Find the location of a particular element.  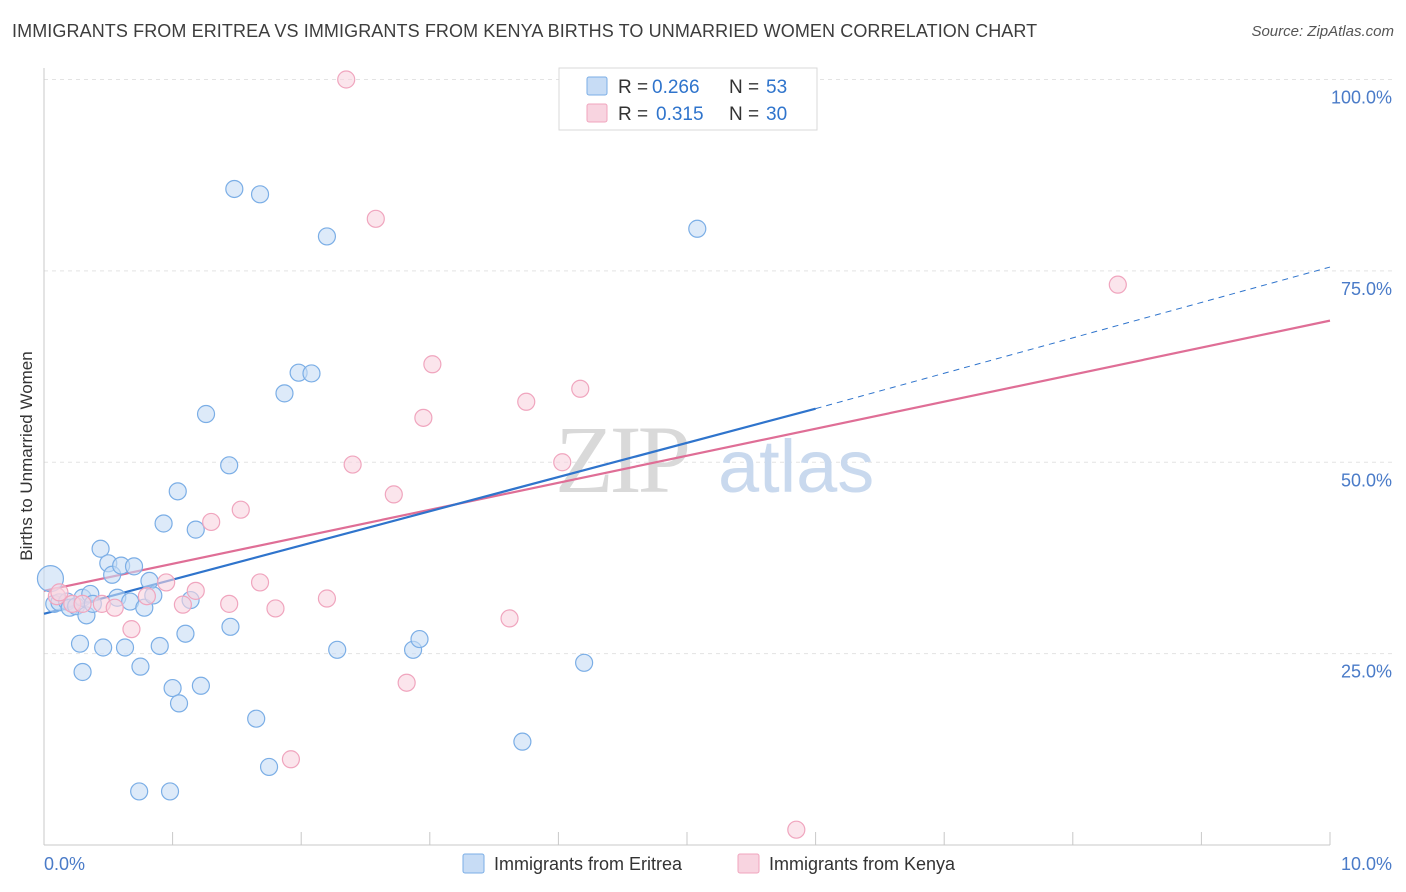

legend-r-label-eritrea: R = is located at coordinates (633, 87).